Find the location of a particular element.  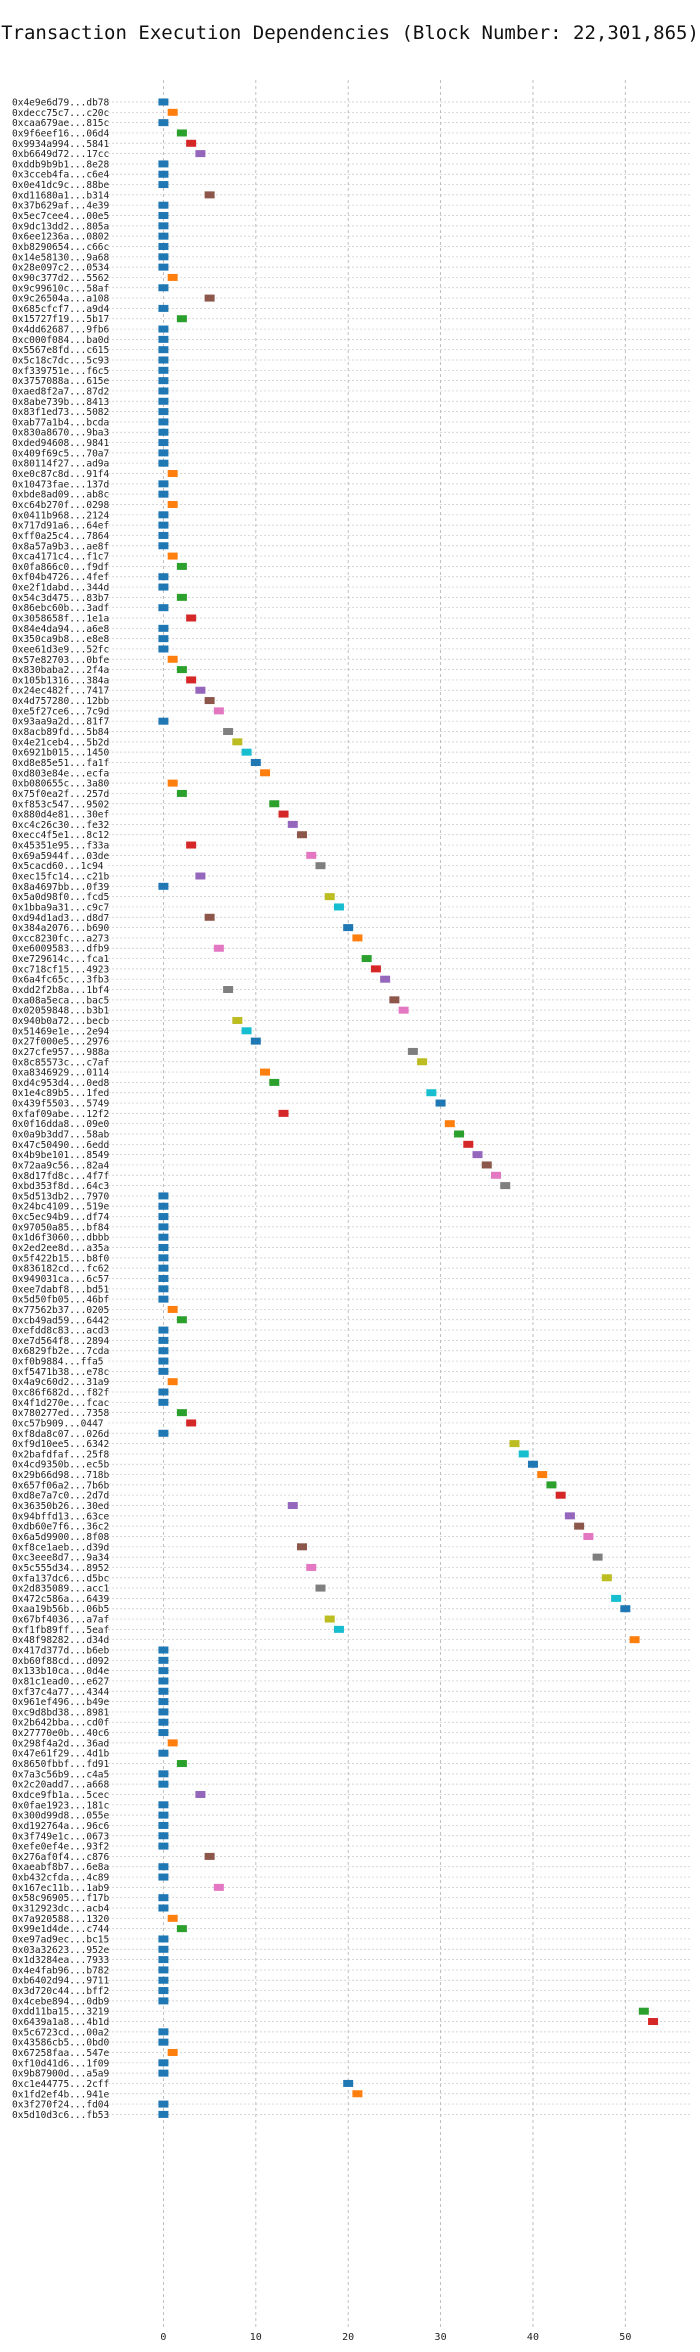

y-tick-label: 0xe97ad9ec...bc15 is located at coordinates (60, 1939).